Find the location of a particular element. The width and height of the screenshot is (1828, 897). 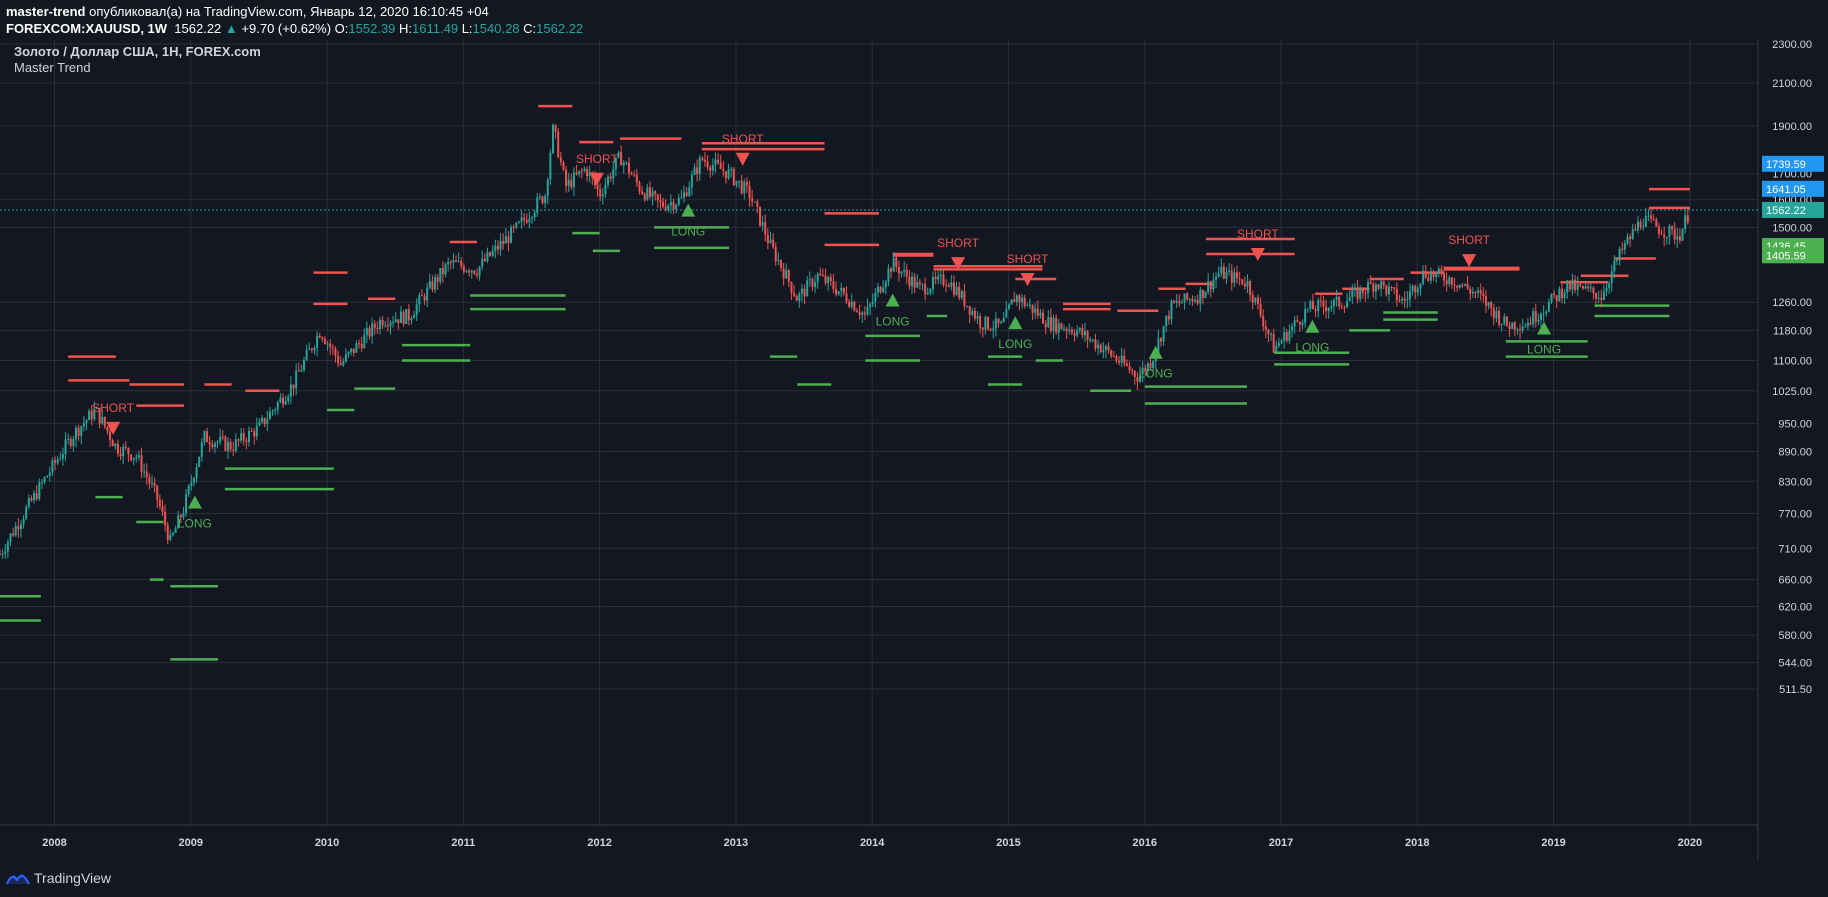

author-name: master-trend is located at coordinates (46, 11).